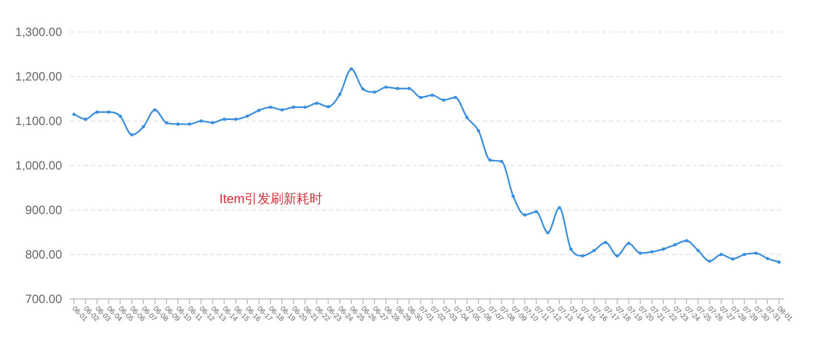  Describe the element at coordinates (43, 210) in the screenshot. I see `y-tick-label: 900.00` at that location.